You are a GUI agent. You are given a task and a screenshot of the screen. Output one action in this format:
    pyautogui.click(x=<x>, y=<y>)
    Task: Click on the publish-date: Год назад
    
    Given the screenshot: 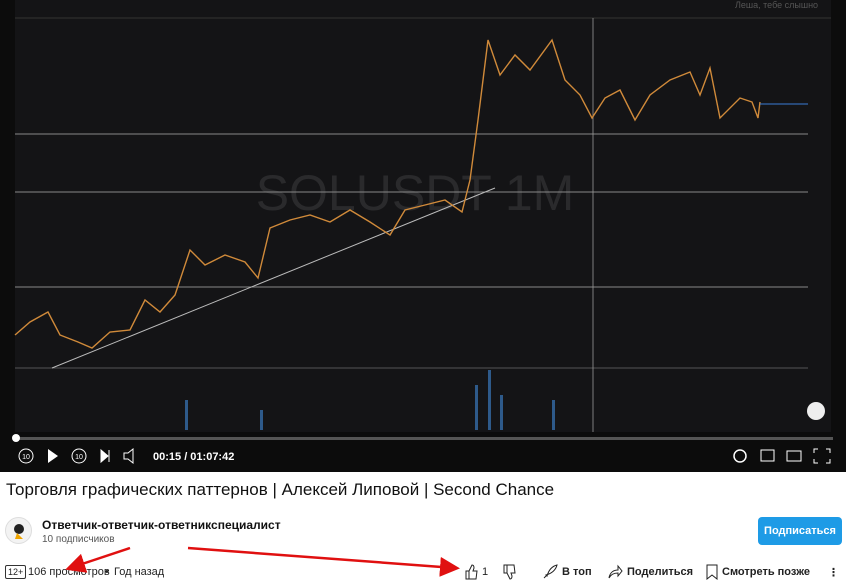 What is the action you would take?
    pyautogui.click(x=139, y=572)
    